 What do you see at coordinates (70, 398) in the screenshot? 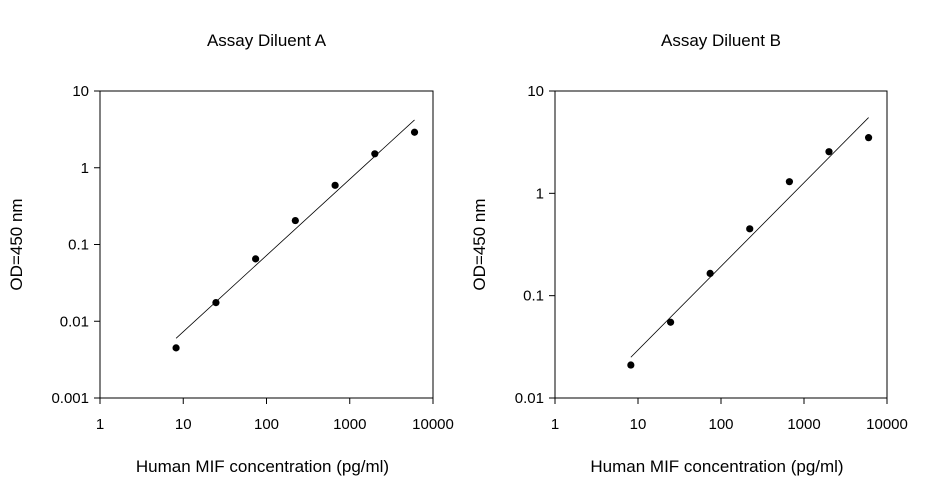
I see `y-tick-label: 0.001` at bounding box center [70, 398].